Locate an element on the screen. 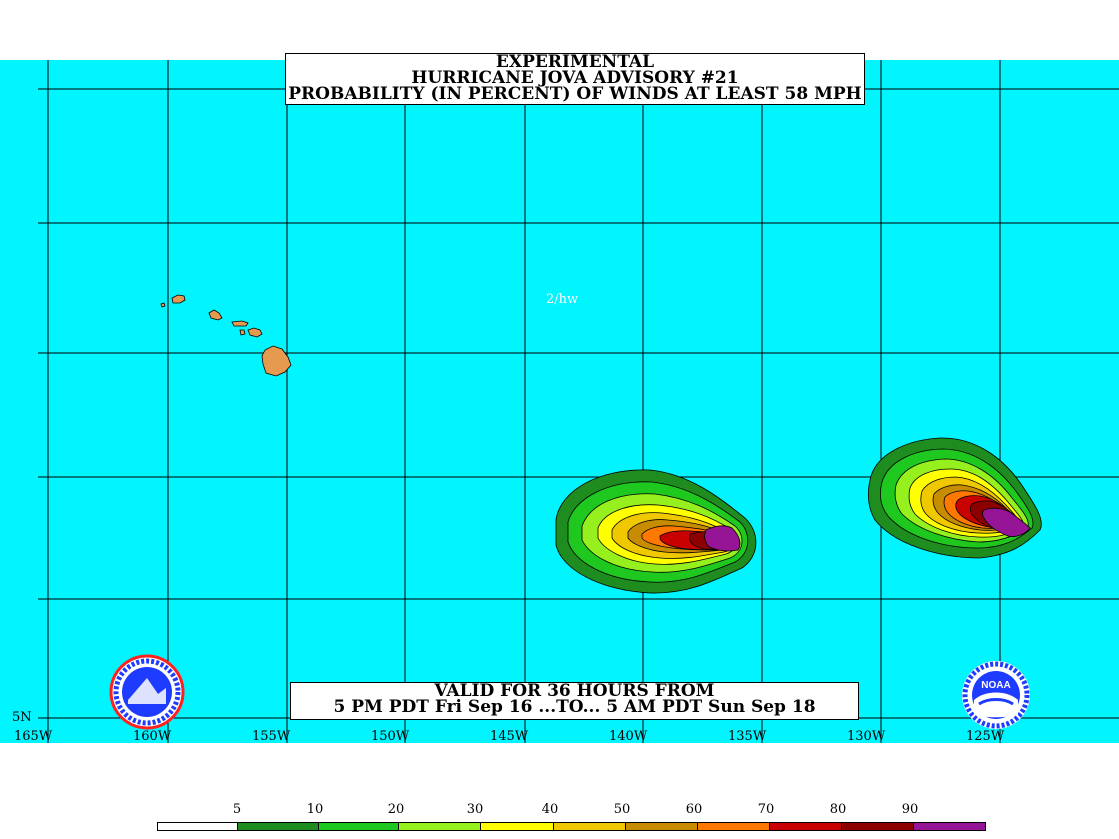 Image resolution: width=1119 pixels, height=839 pixels. title-line-2: HURRICANE JOVA ADVISORY #21 is located at coordinates (575, 78).